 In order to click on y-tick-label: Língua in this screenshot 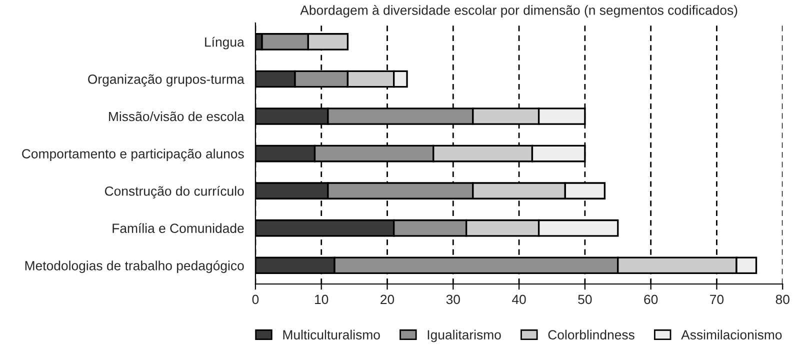, I will do `click(224, 43)`.